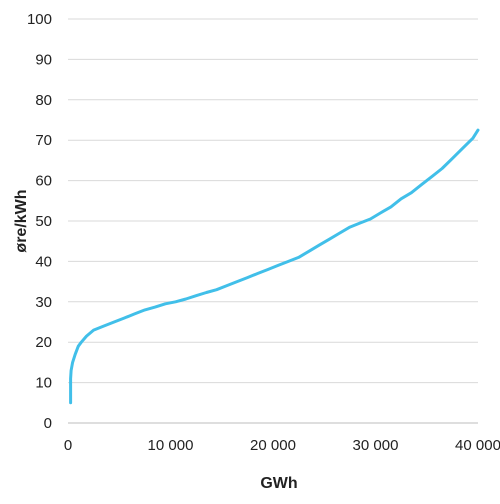 The width and height of the screenshot is (500, 504). I want to click on x-tick-label: 10 000, so click(171, 445).